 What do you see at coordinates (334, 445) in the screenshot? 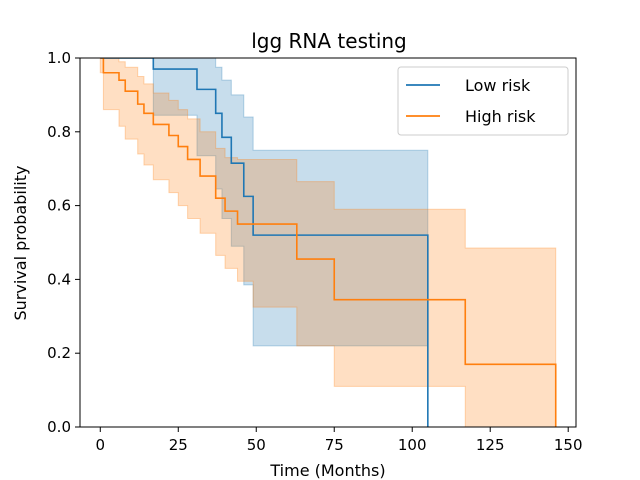
I see `x-tick-label: 75` at bounding box center [334, 445].